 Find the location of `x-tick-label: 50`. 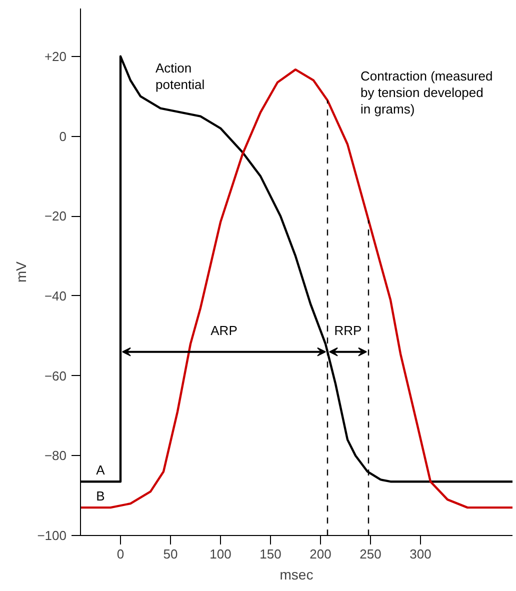

x-tick-label: 50 is located at coordinates (170, 554).